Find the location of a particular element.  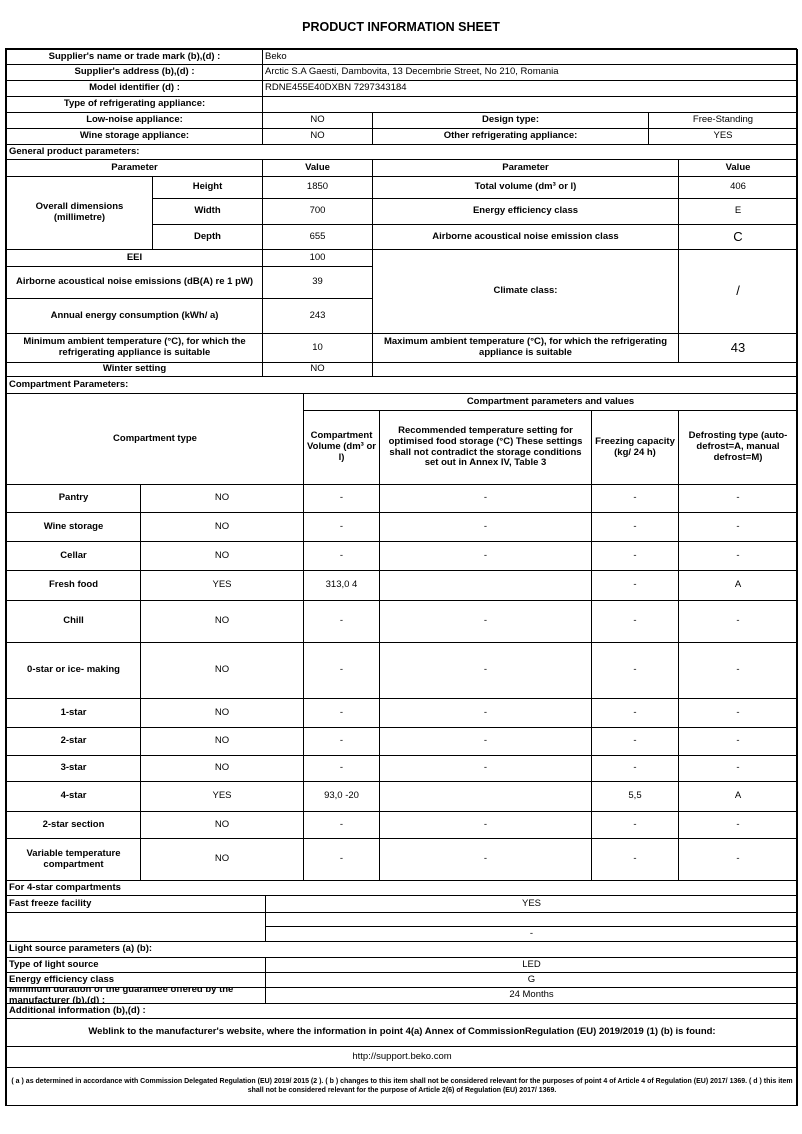

cell: Annual energy consumption (kWh/ a) is located at coordinates (134, 316).